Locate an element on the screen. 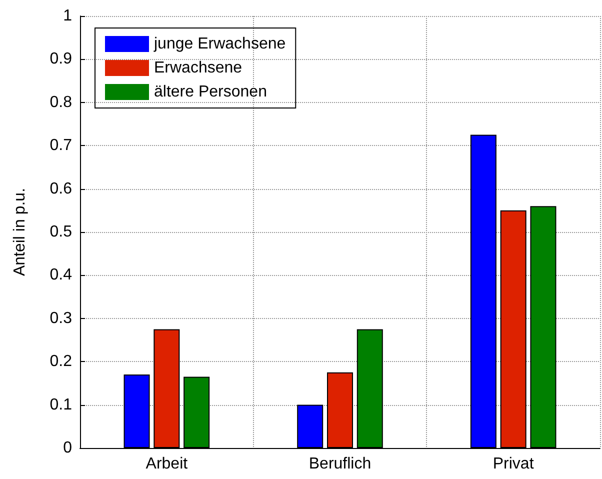 Image resolution: width=602 pixels, height=479 pixels. y-axis-title: Anteil in p.u. is located at coordinates (20, 232).